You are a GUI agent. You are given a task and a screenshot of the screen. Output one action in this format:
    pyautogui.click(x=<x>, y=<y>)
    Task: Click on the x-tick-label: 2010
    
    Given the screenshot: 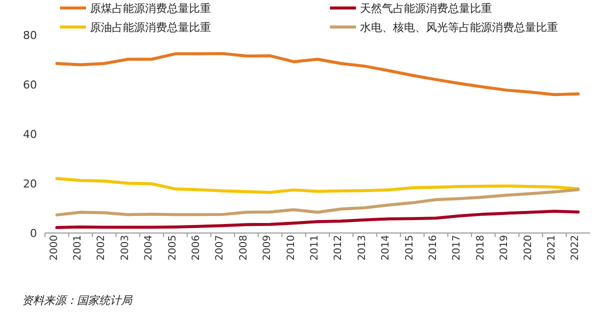 What is the action you would take?
    pyautogui.click(x=291, y=247)
    